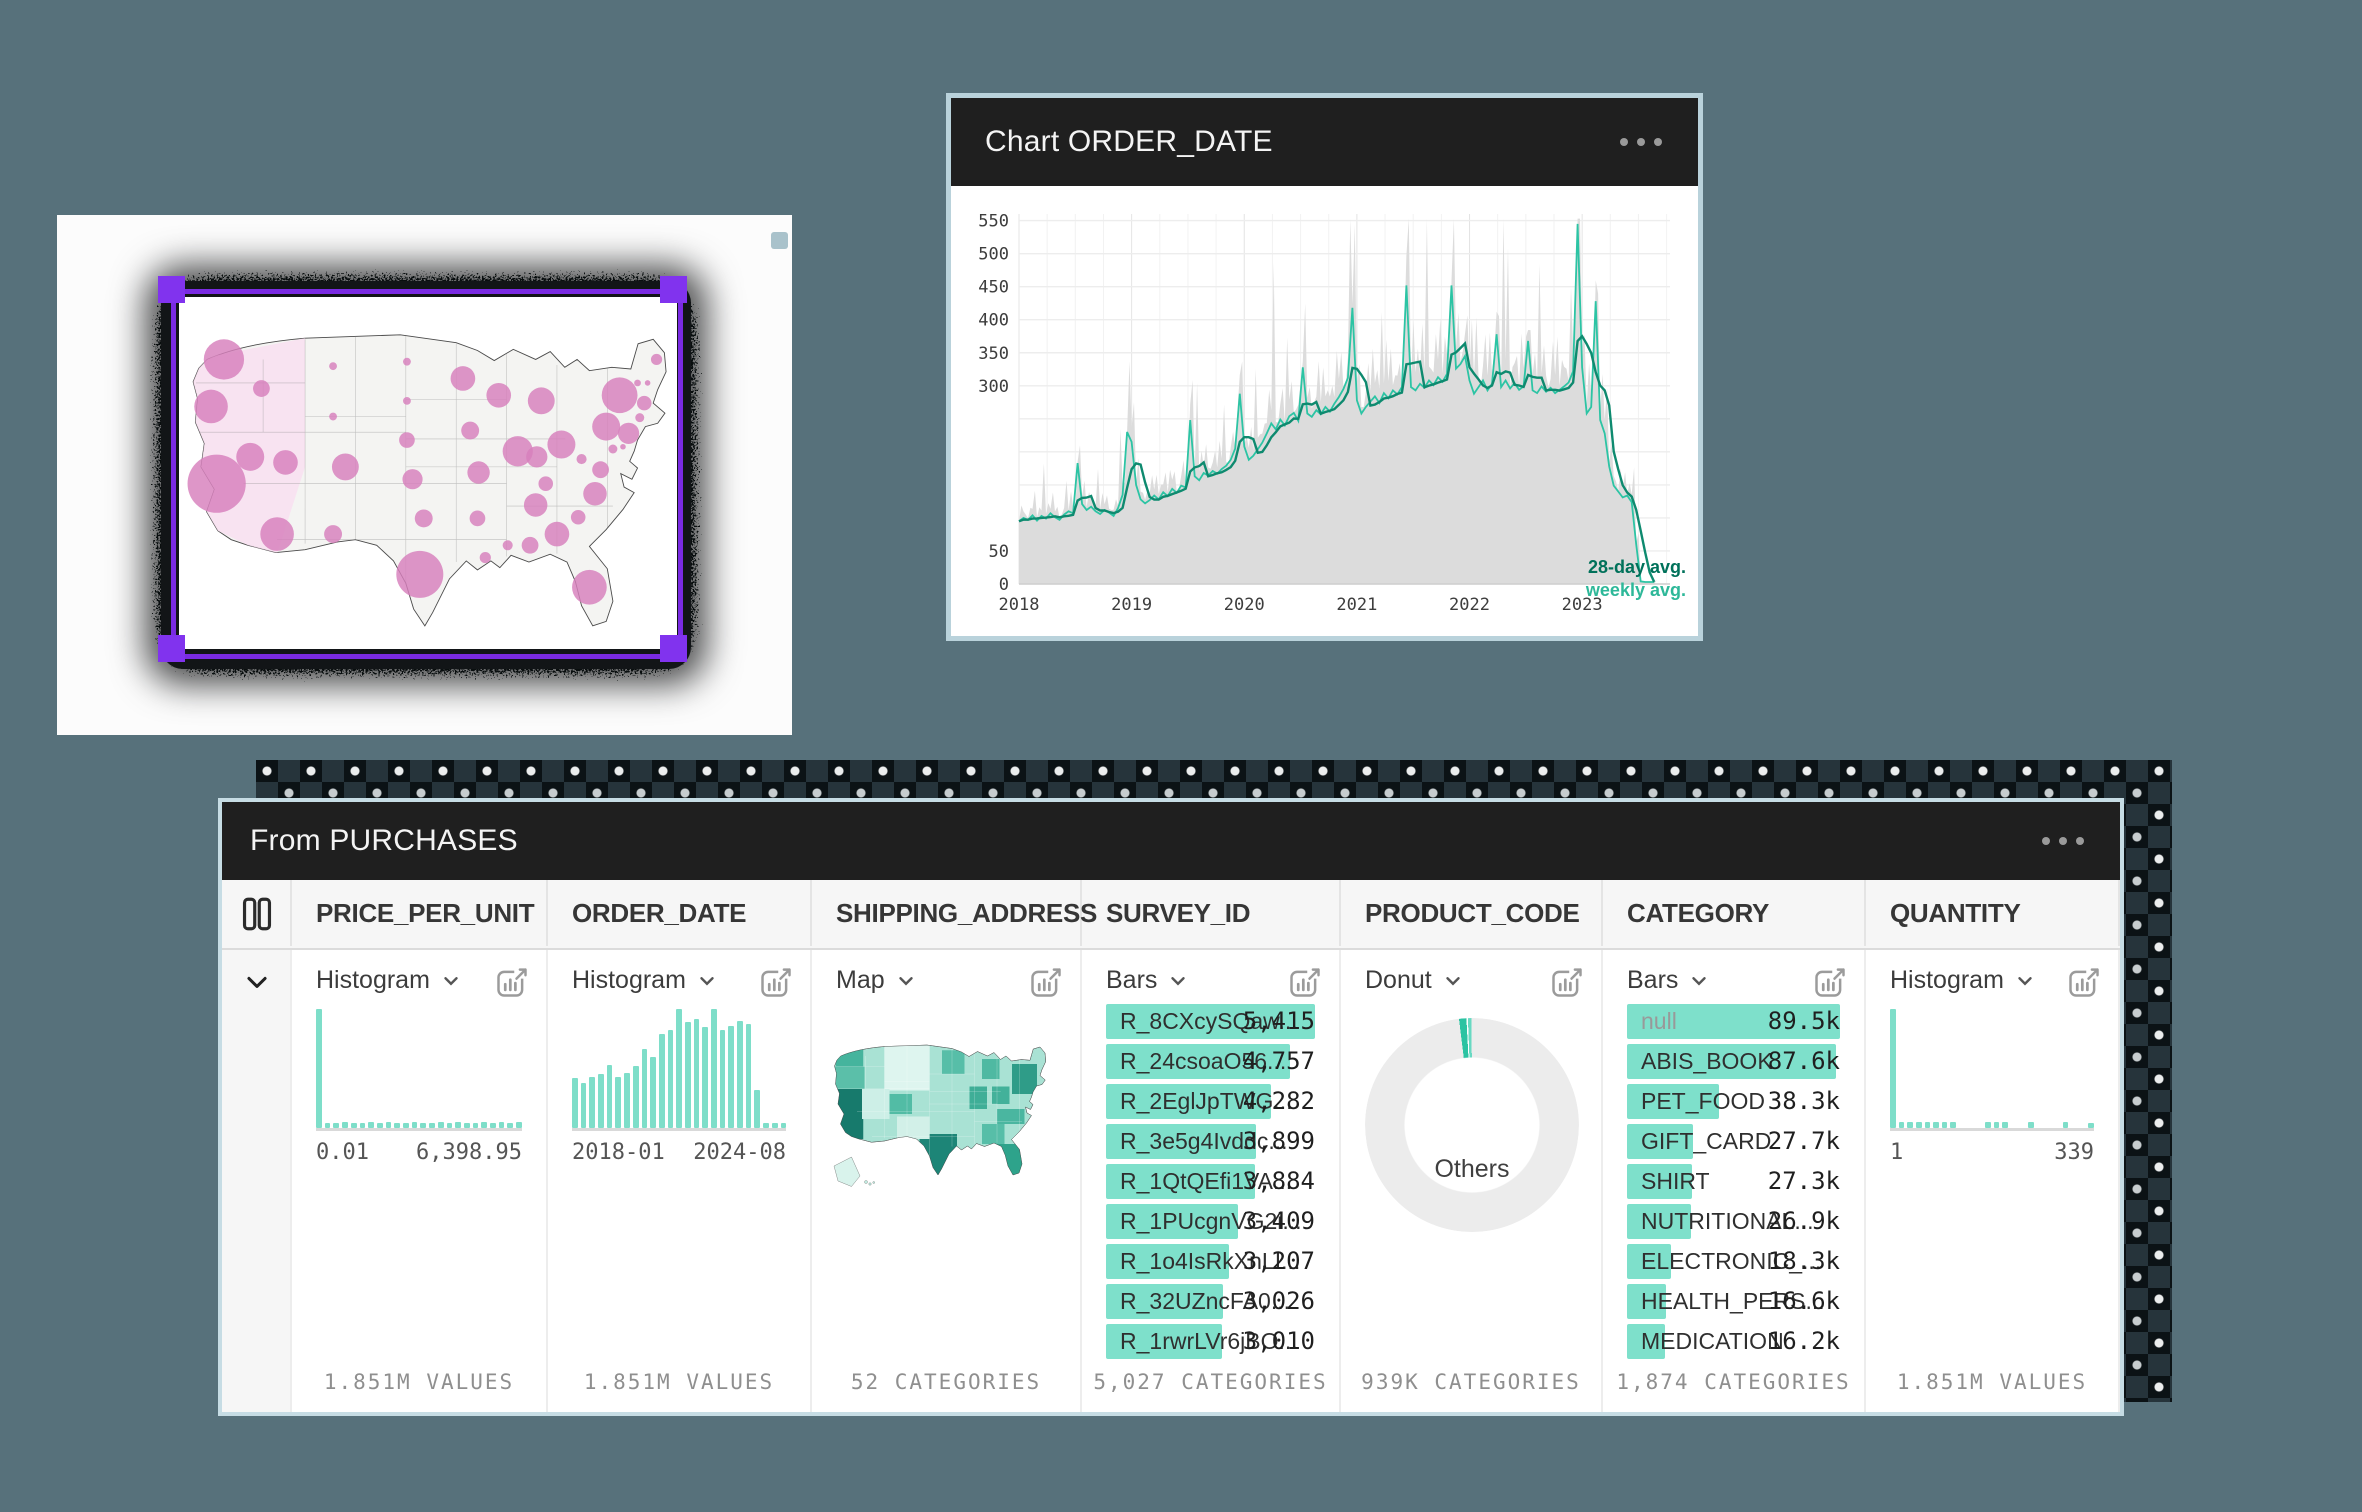 Image resolution: width=2362 pixels, height=1512 pixels. What do you see at coordinates (1278, 1301) in the screenshot?
I see `bar-value: 3,026` at bounding box center [1278, 1301].